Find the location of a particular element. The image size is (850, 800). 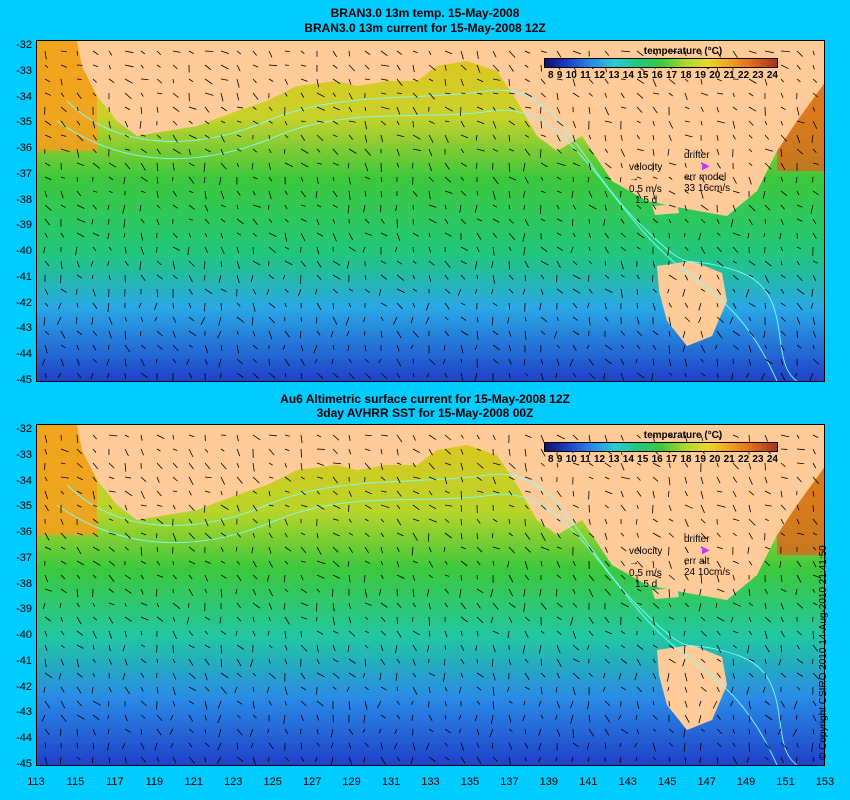

y-tick-label: -43 is located at coordinates (24, 712).